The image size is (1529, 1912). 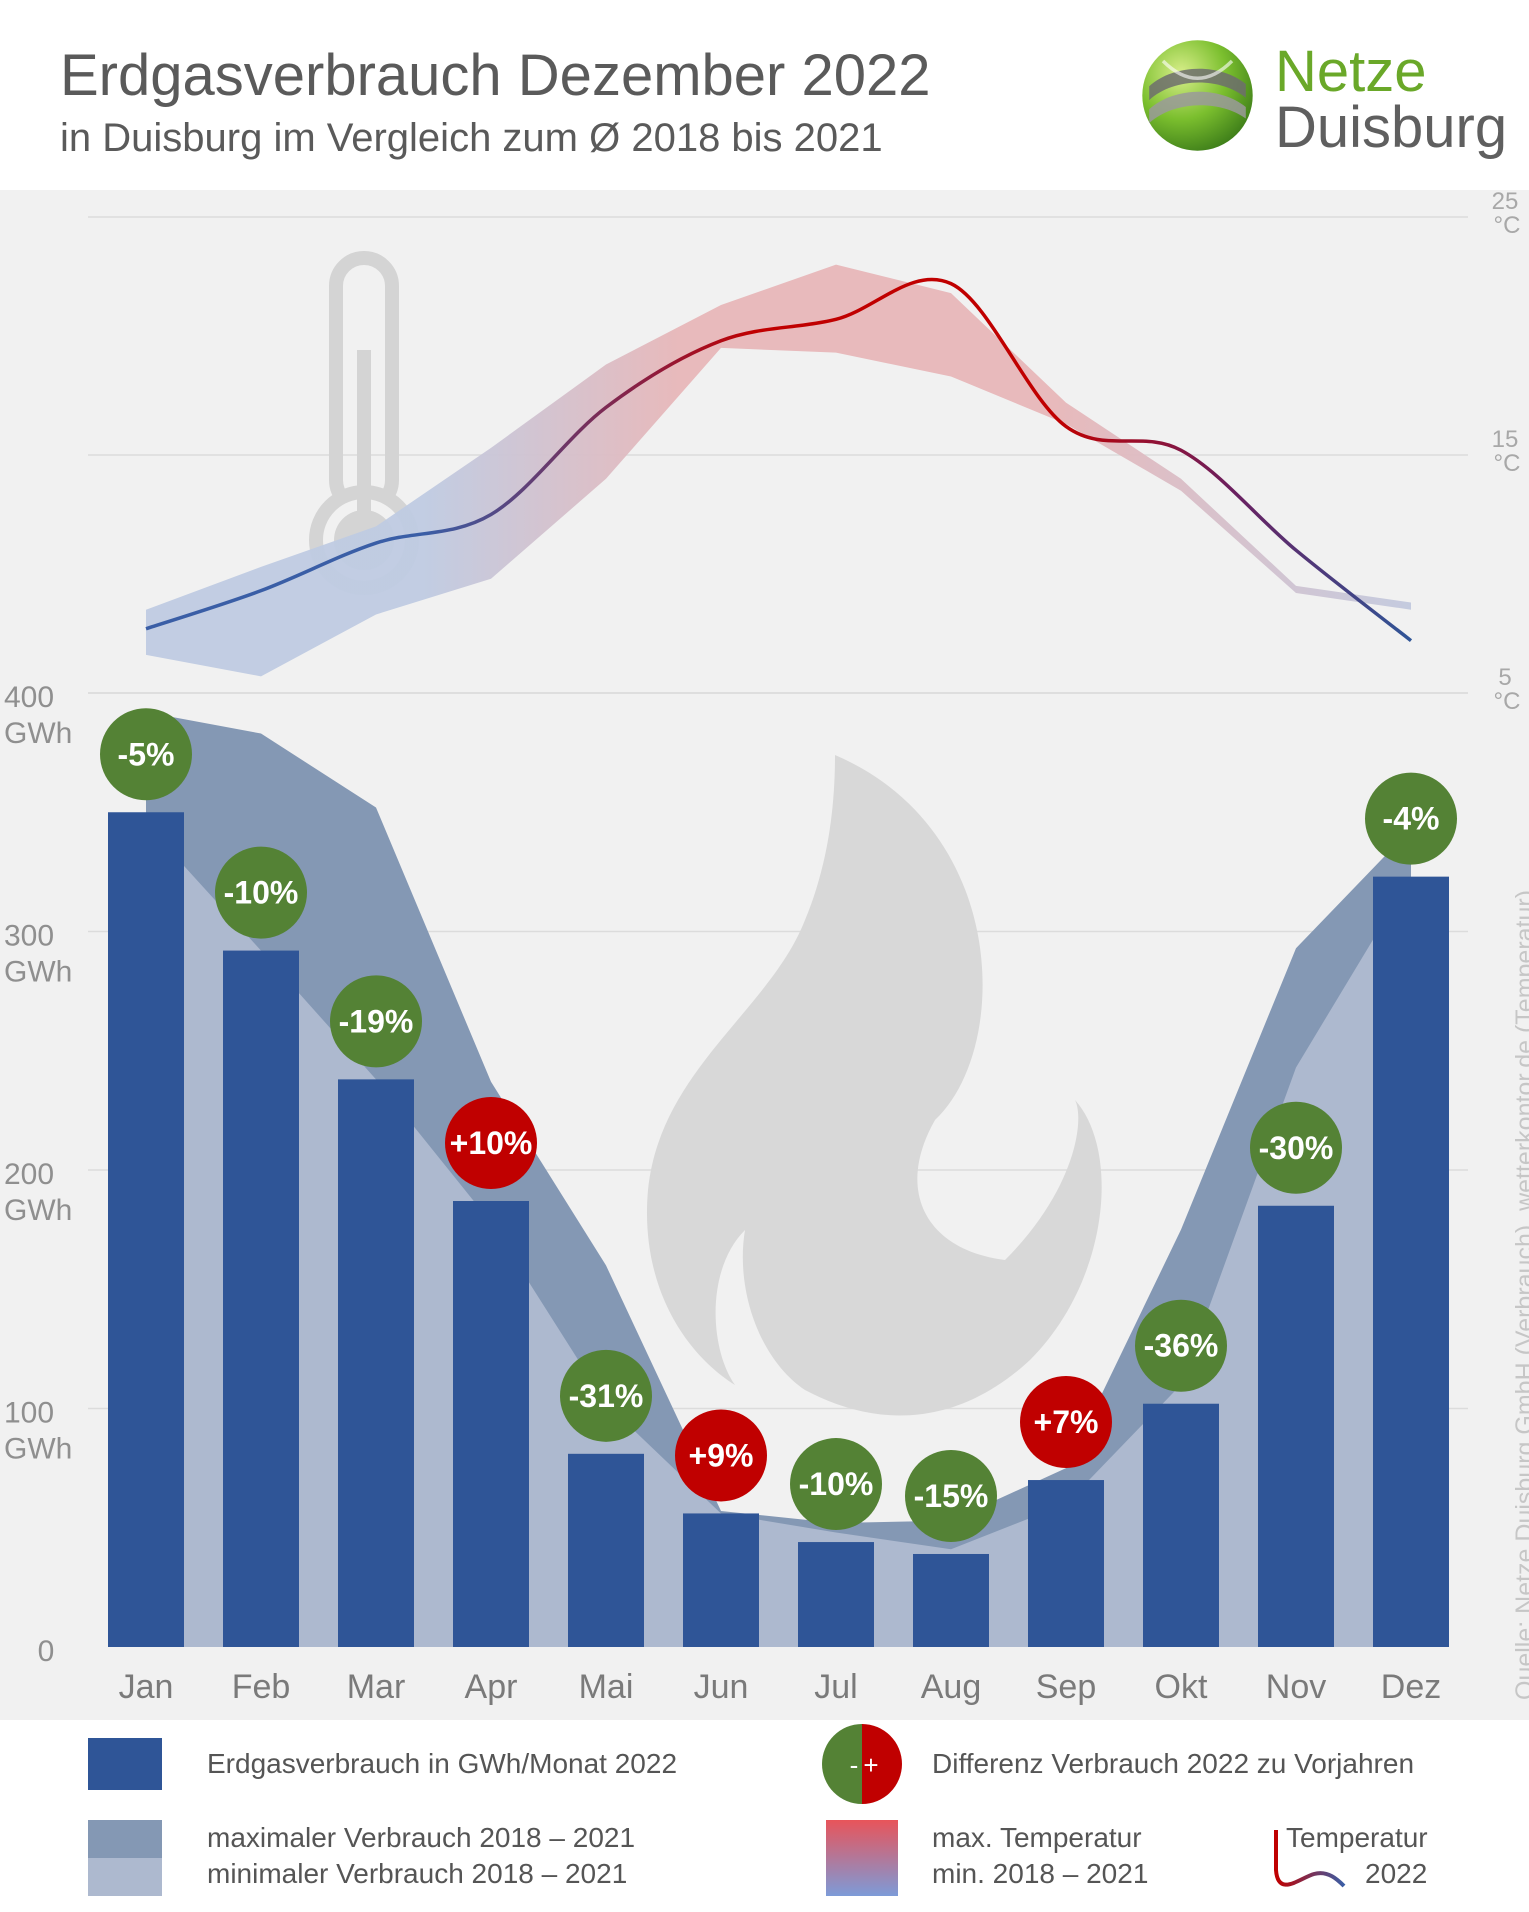 I want to click on bar-mai, so click(x=606, y=1550).